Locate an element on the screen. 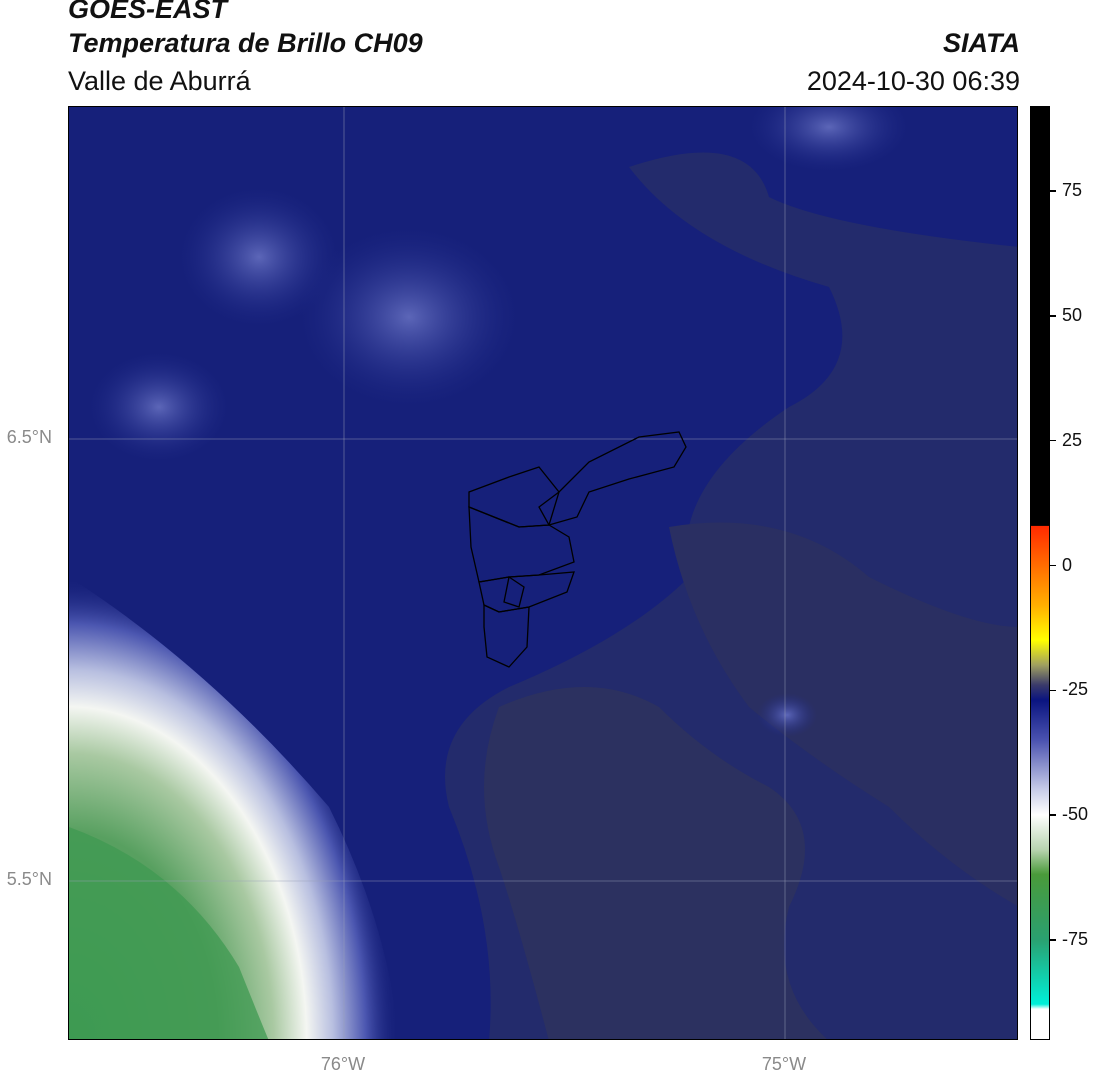 This screenshot has height=1078, width=1094. region-subtitle: Valle de Aburrá is located at coordinates (159, 81).